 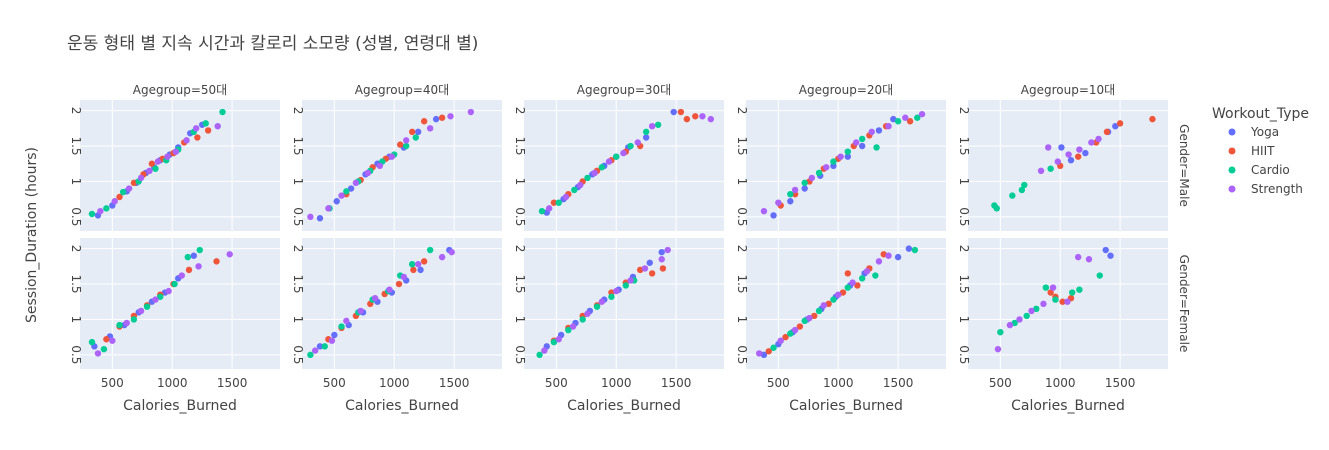 I want to click on facet-column-label: Agegroup=30대, so click(x=624, y=90).